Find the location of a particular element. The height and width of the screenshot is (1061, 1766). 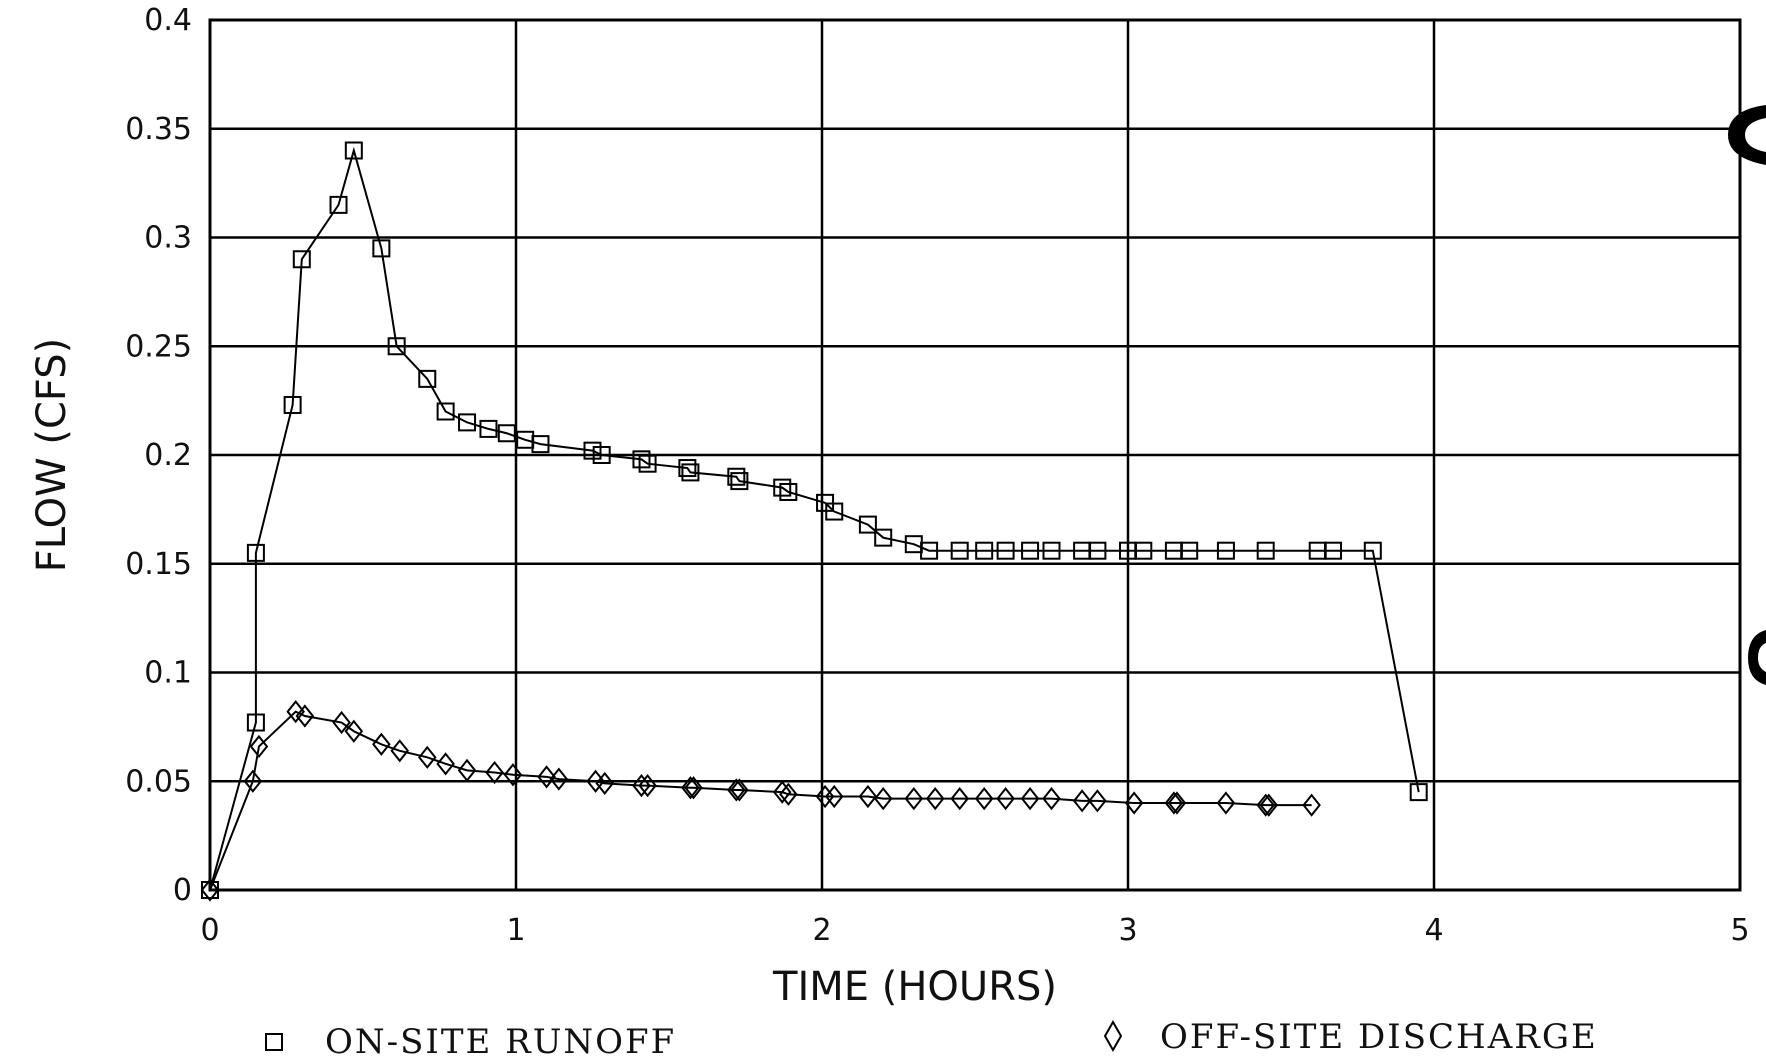

legend-label-off-site-discharge: OFF-SITE DISCHARGE is located at coordinates (1379, 1037).